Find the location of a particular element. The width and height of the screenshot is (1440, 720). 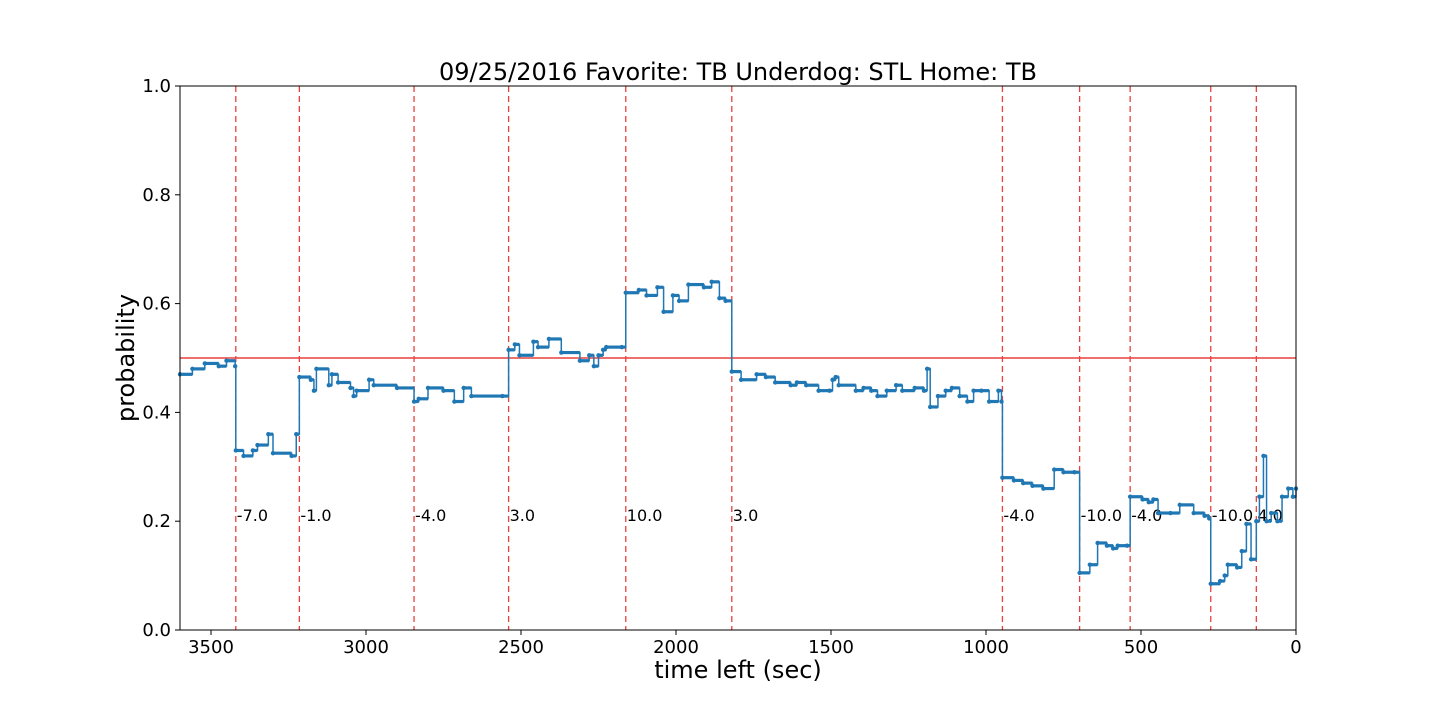

x-tick-label: 0 is located at coordinates (1295, 647).